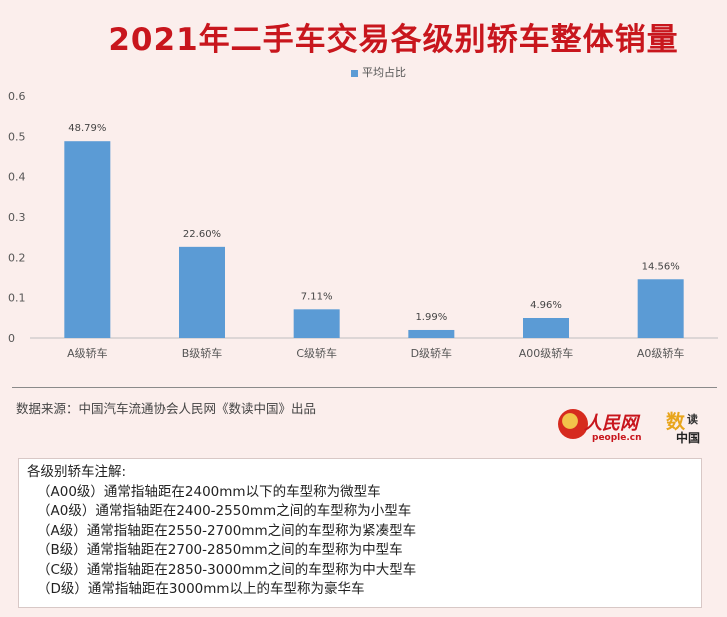 The width and height of the screenshot is (727, 617). I want to click on note-item-a00: （A00级）通常指轴距在2400mm以下的车型称为微型车, so click(209, 491).